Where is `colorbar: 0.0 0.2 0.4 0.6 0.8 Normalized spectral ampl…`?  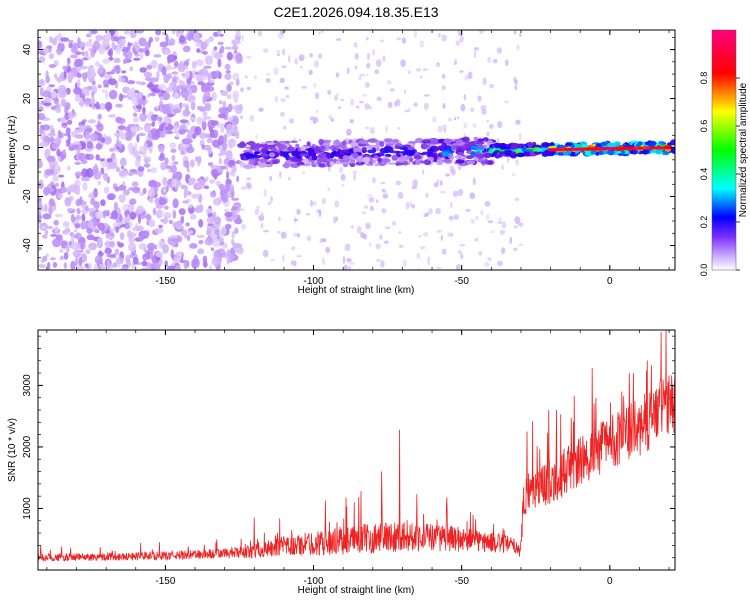 colorbar: 0.0 0.2 0.4 0.6 0.8 Normalized spectral ampl… is located at coordinates (724, 152).